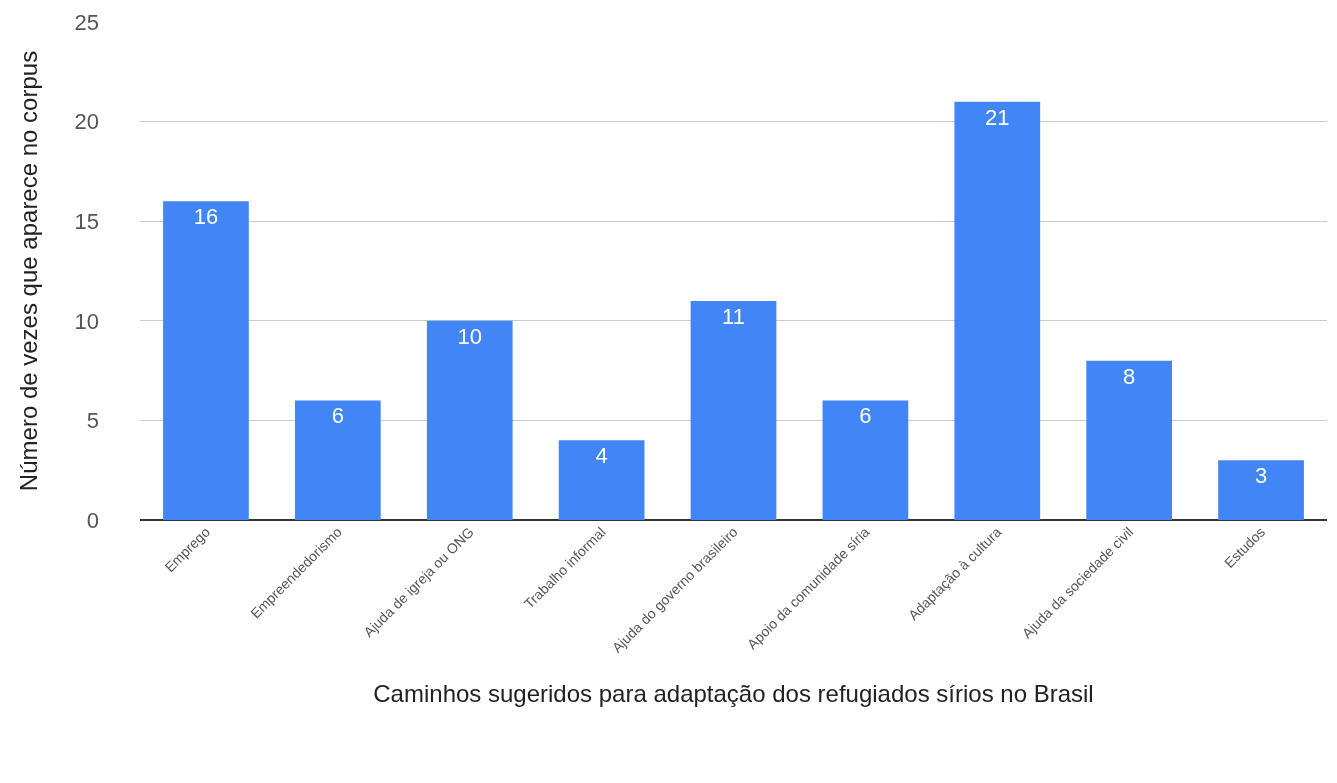 The image size is (1337, 783). What do you see at coordinates (997, 117) in the screenshot?
I see `data-label: 21` at bounding box center [997, 117].